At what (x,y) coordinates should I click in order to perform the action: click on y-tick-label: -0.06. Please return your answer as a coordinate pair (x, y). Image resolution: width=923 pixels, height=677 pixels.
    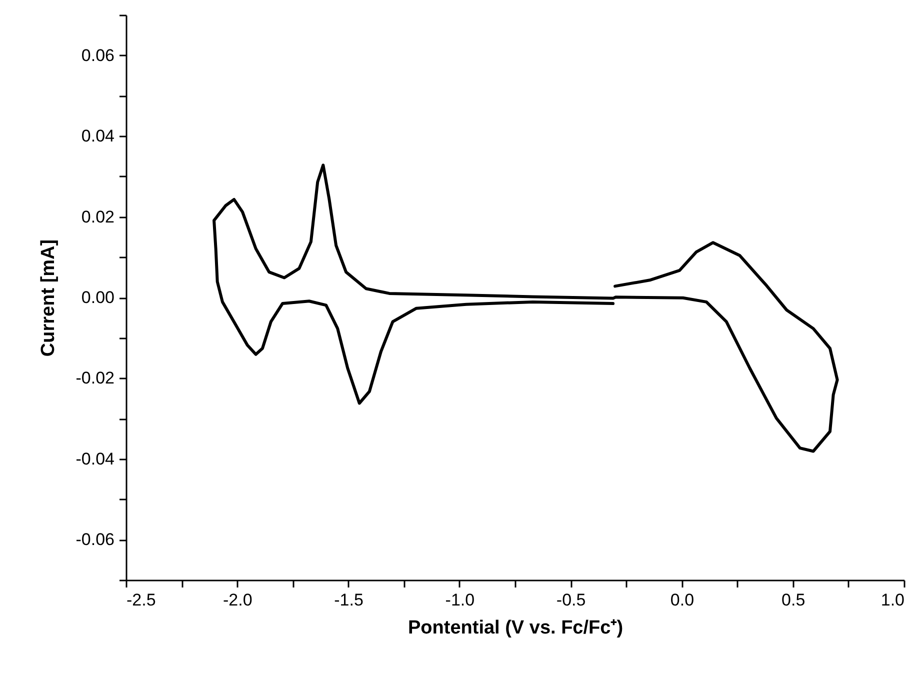
    Looking at the image, I should click on (95, 540).